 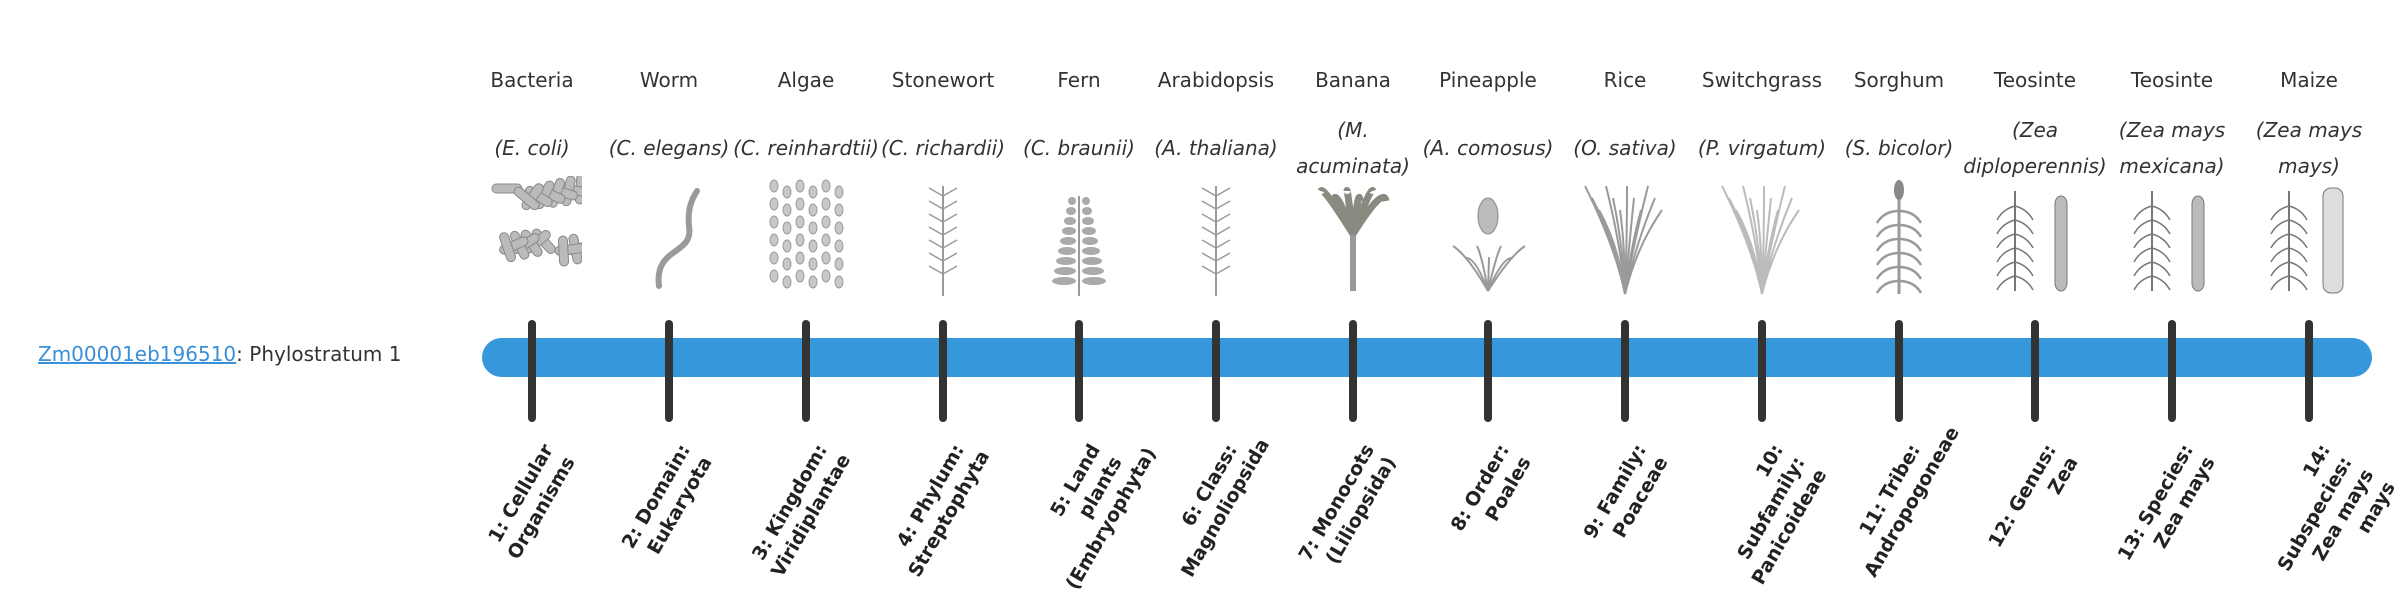 I want to click on common-name: Sorghum, so click(x=1899, y=80).